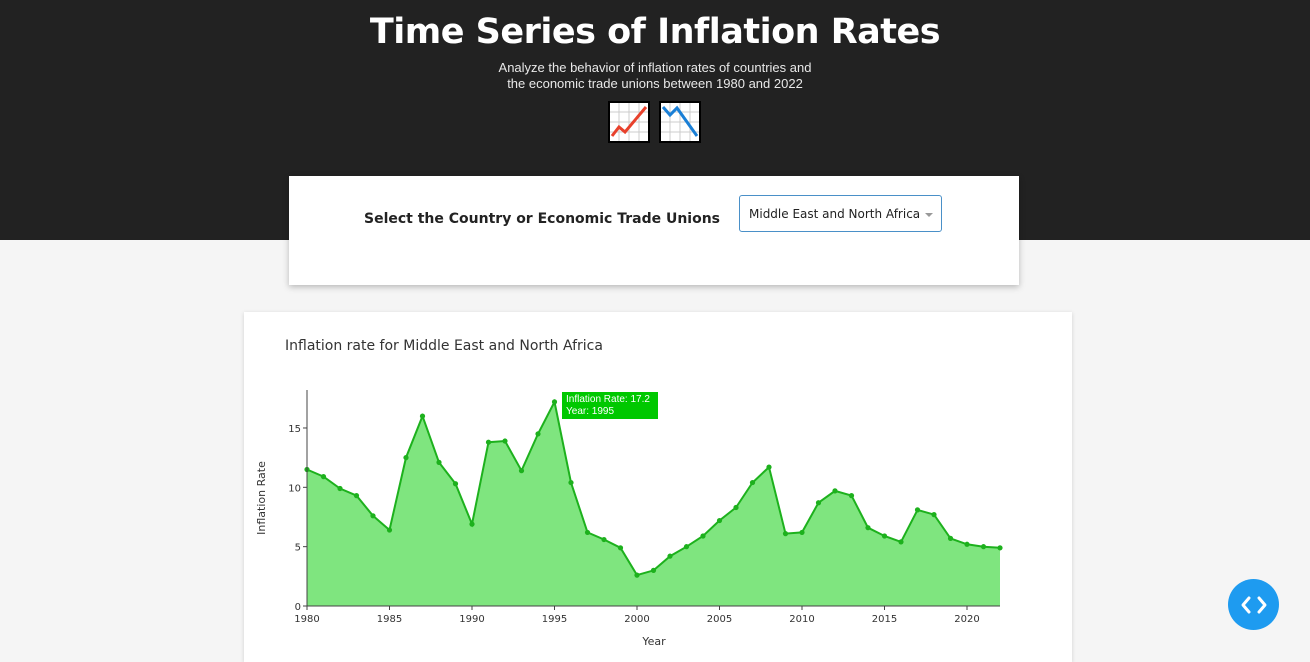 This screenshot has height=662, width=1310. Describe the element at coordinates (471, 619) in the screenshot. I see `x-tick-label: 1990` at that location.